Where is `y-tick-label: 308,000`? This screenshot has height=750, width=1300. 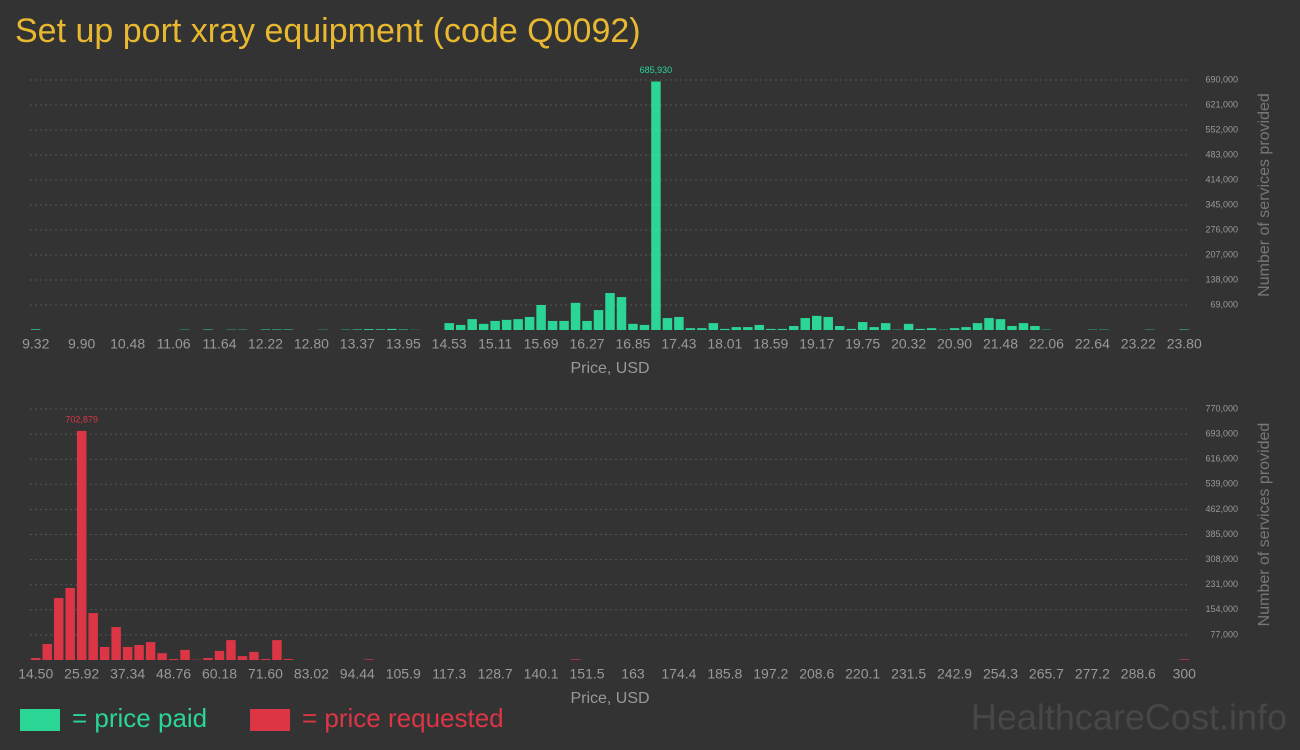
y-tick-label: 308,000 is located at coordinates (1221, 559).